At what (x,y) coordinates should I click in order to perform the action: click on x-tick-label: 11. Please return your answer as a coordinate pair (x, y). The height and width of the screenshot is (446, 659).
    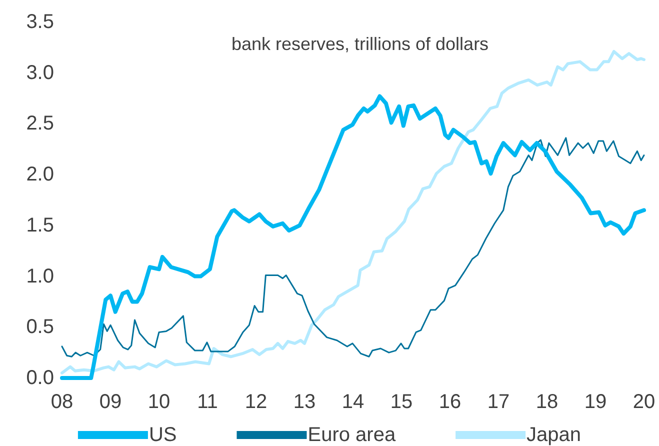
    Looking at the image, I should click on (207, 402).